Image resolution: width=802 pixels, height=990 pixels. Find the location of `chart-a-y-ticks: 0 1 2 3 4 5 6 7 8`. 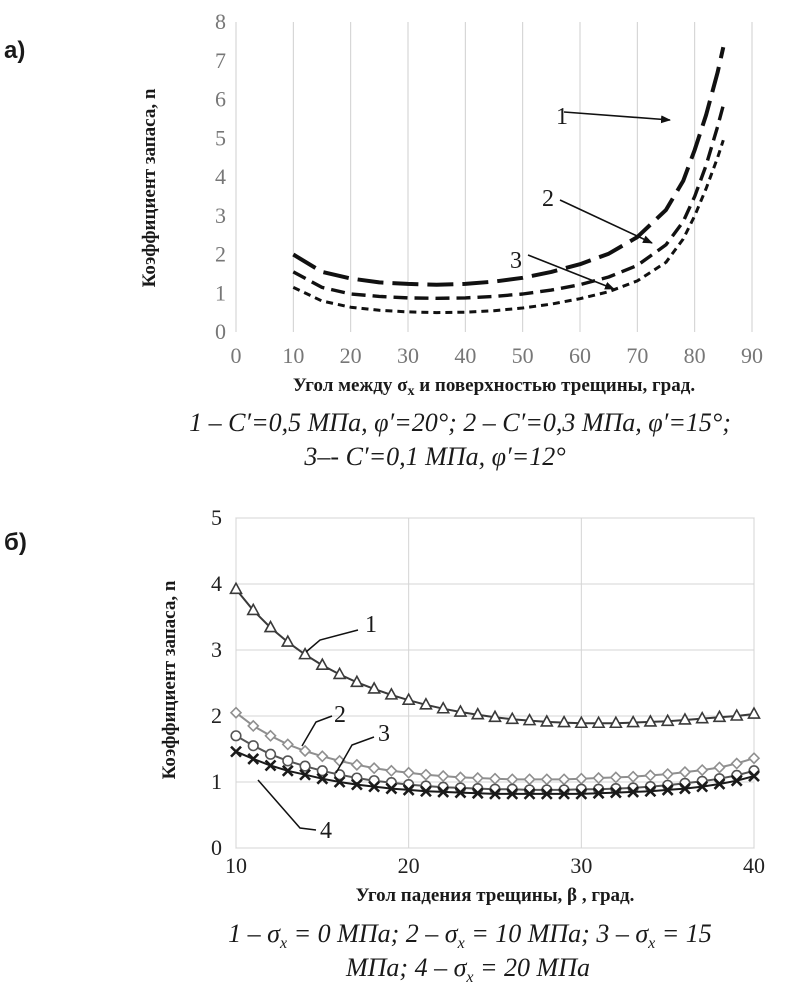

chart-a-y-ticks: 0 1 2 3 4 5 6 7 8 is located at coordinates (220, 176).